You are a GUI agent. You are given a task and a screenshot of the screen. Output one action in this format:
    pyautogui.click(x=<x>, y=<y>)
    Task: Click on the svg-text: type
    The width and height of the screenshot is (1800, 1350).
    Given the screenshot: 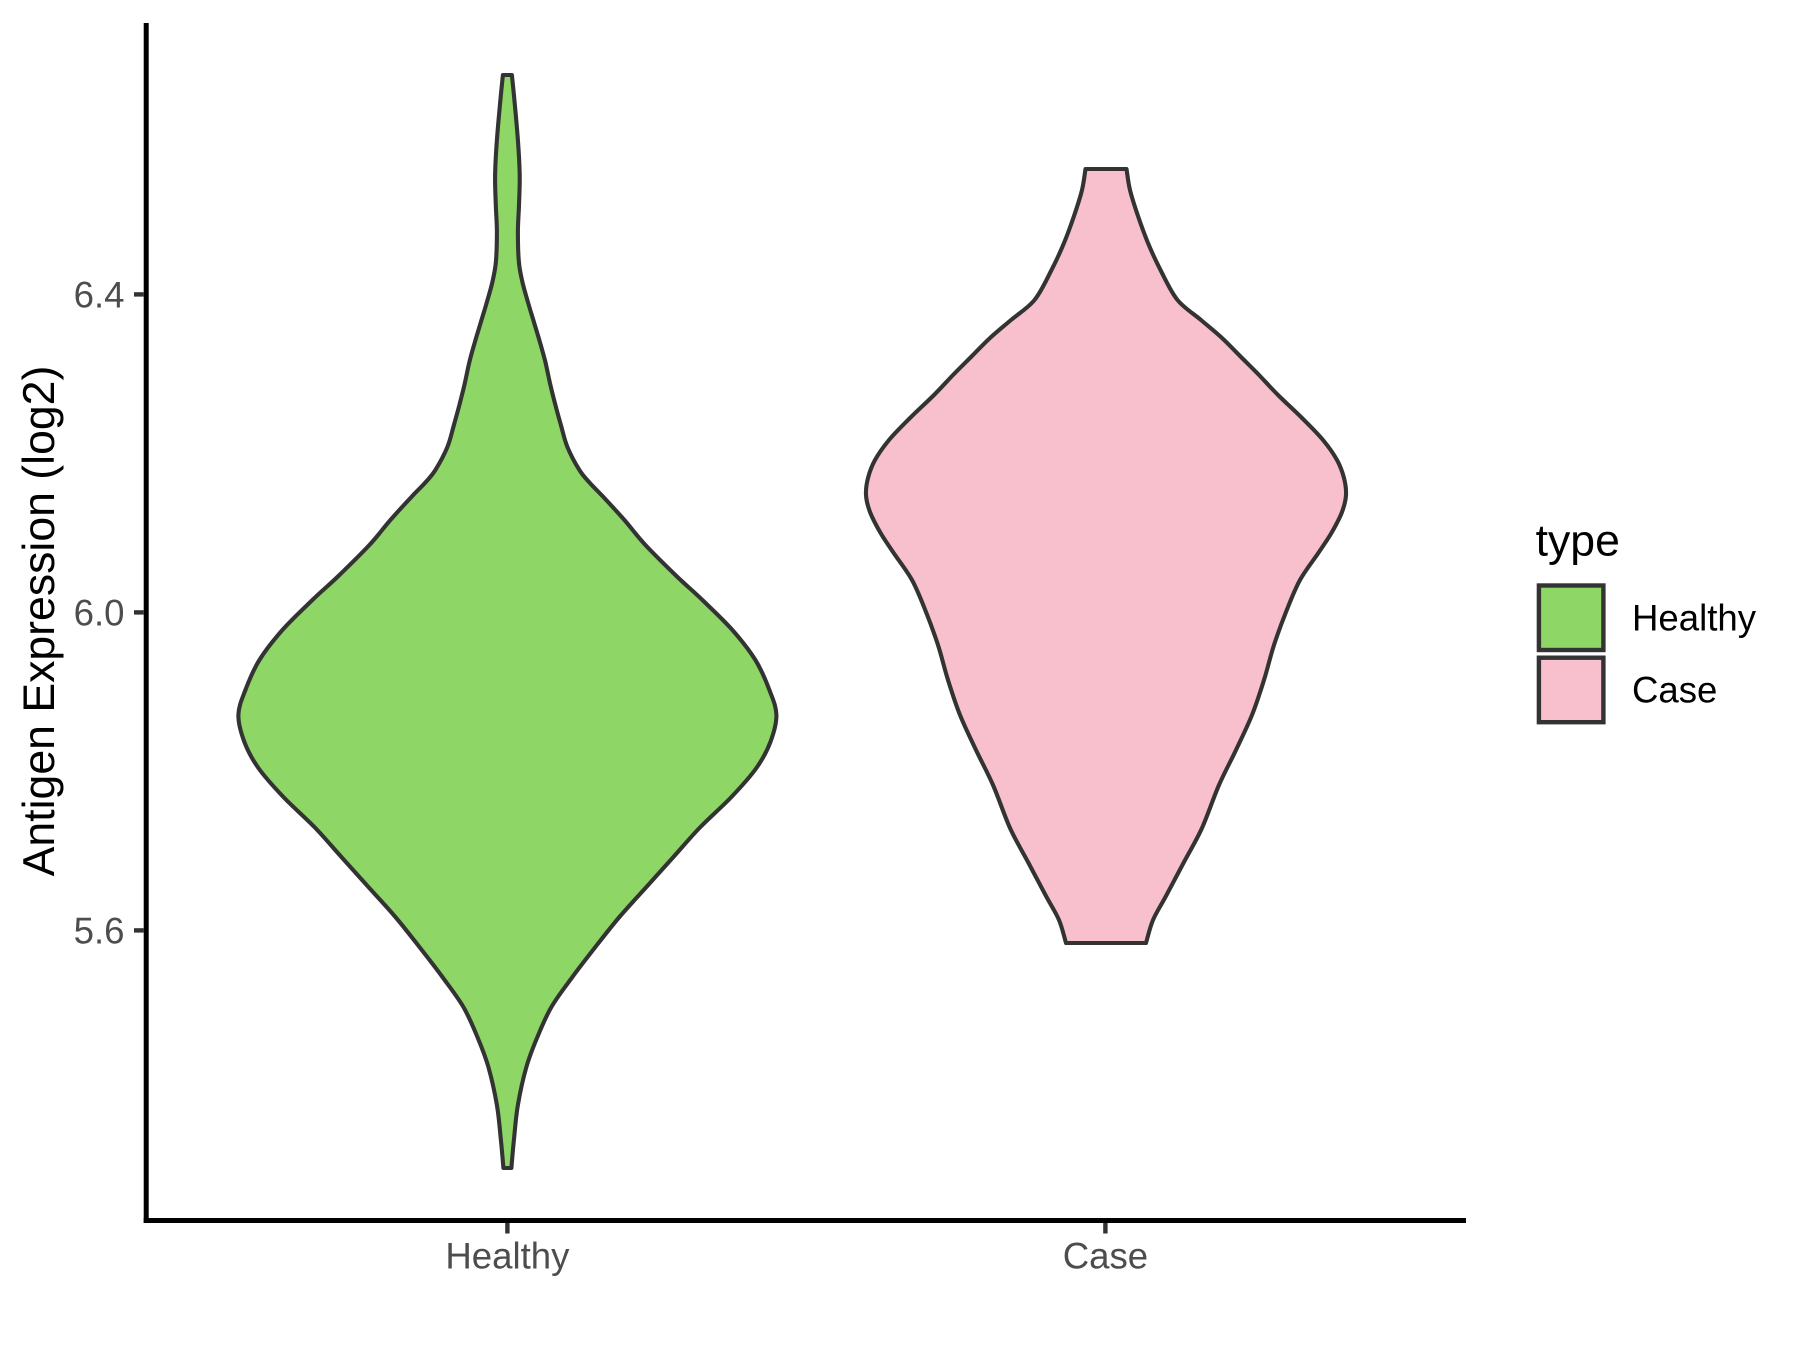 What is the action you would take?
    pyautogui.click(x=1578, y=541)
    